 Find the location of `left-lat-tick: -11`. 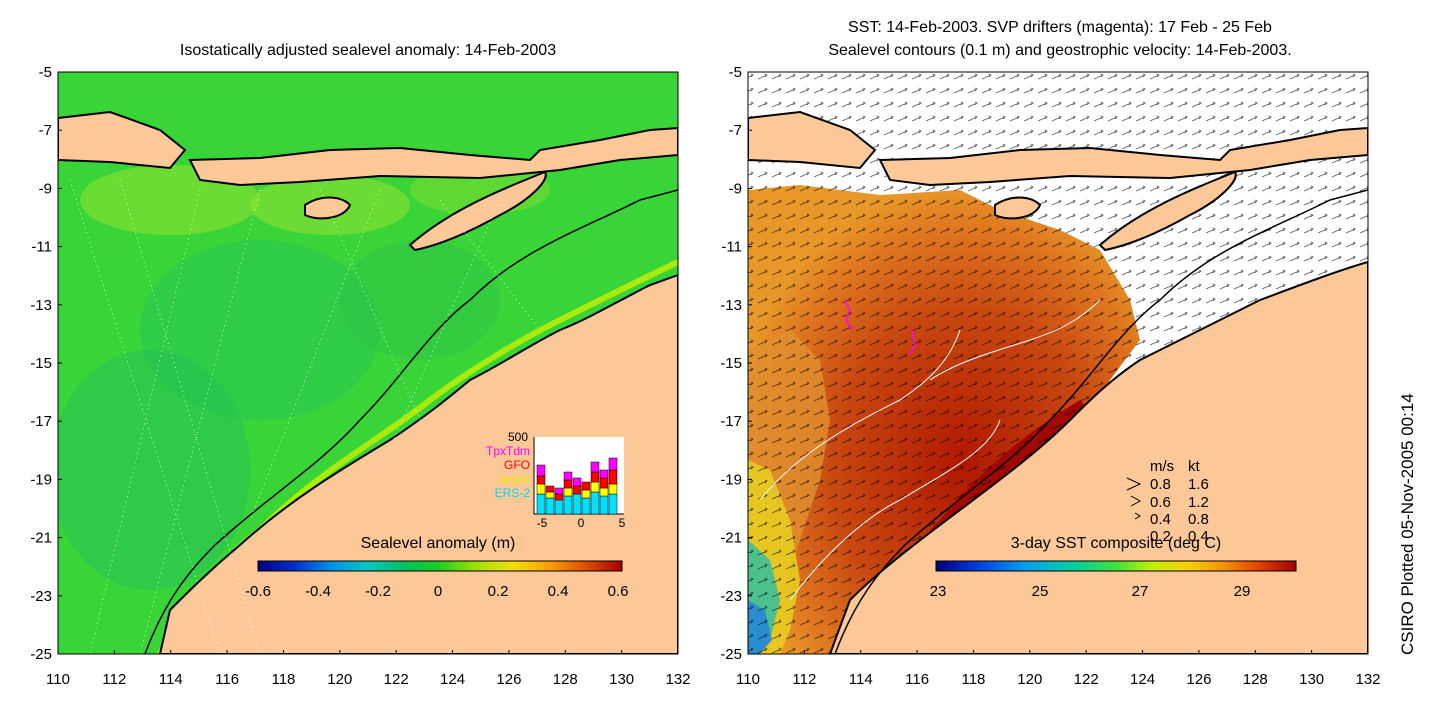

left-lat-tick: -11 is located at coordinates (41, 247).